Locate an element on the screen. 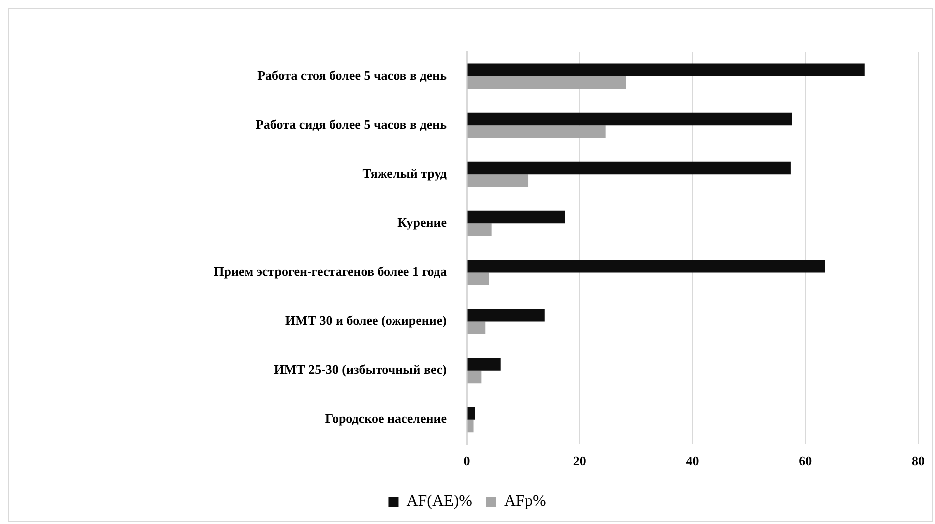 The width and height of the screenshot is (935, 524). y-tick-label: Городское население is located at coordinates (386, 418).